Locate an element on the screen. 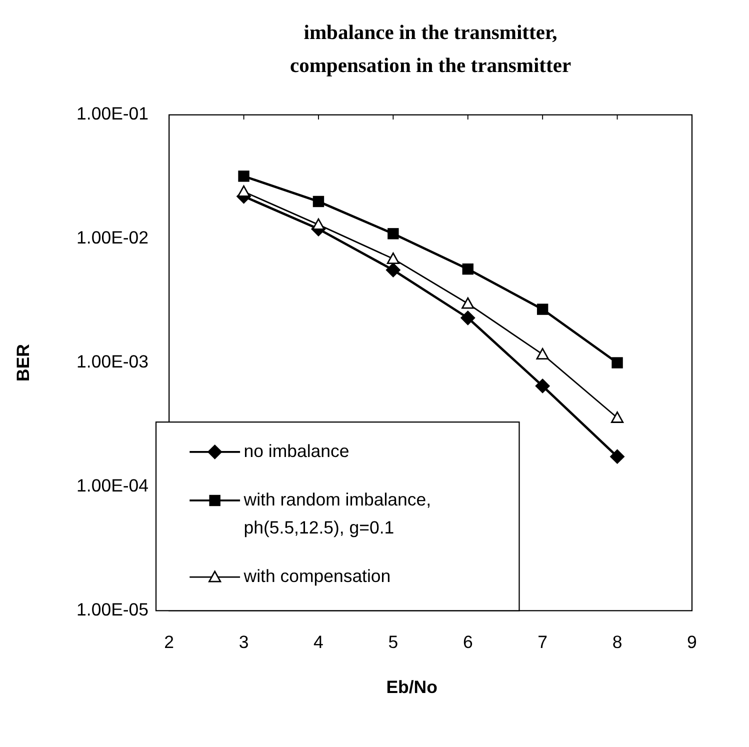 The width and height of the screenshot is (749, 747). x-tick-label: 8 is located at coordinates (617, 642).